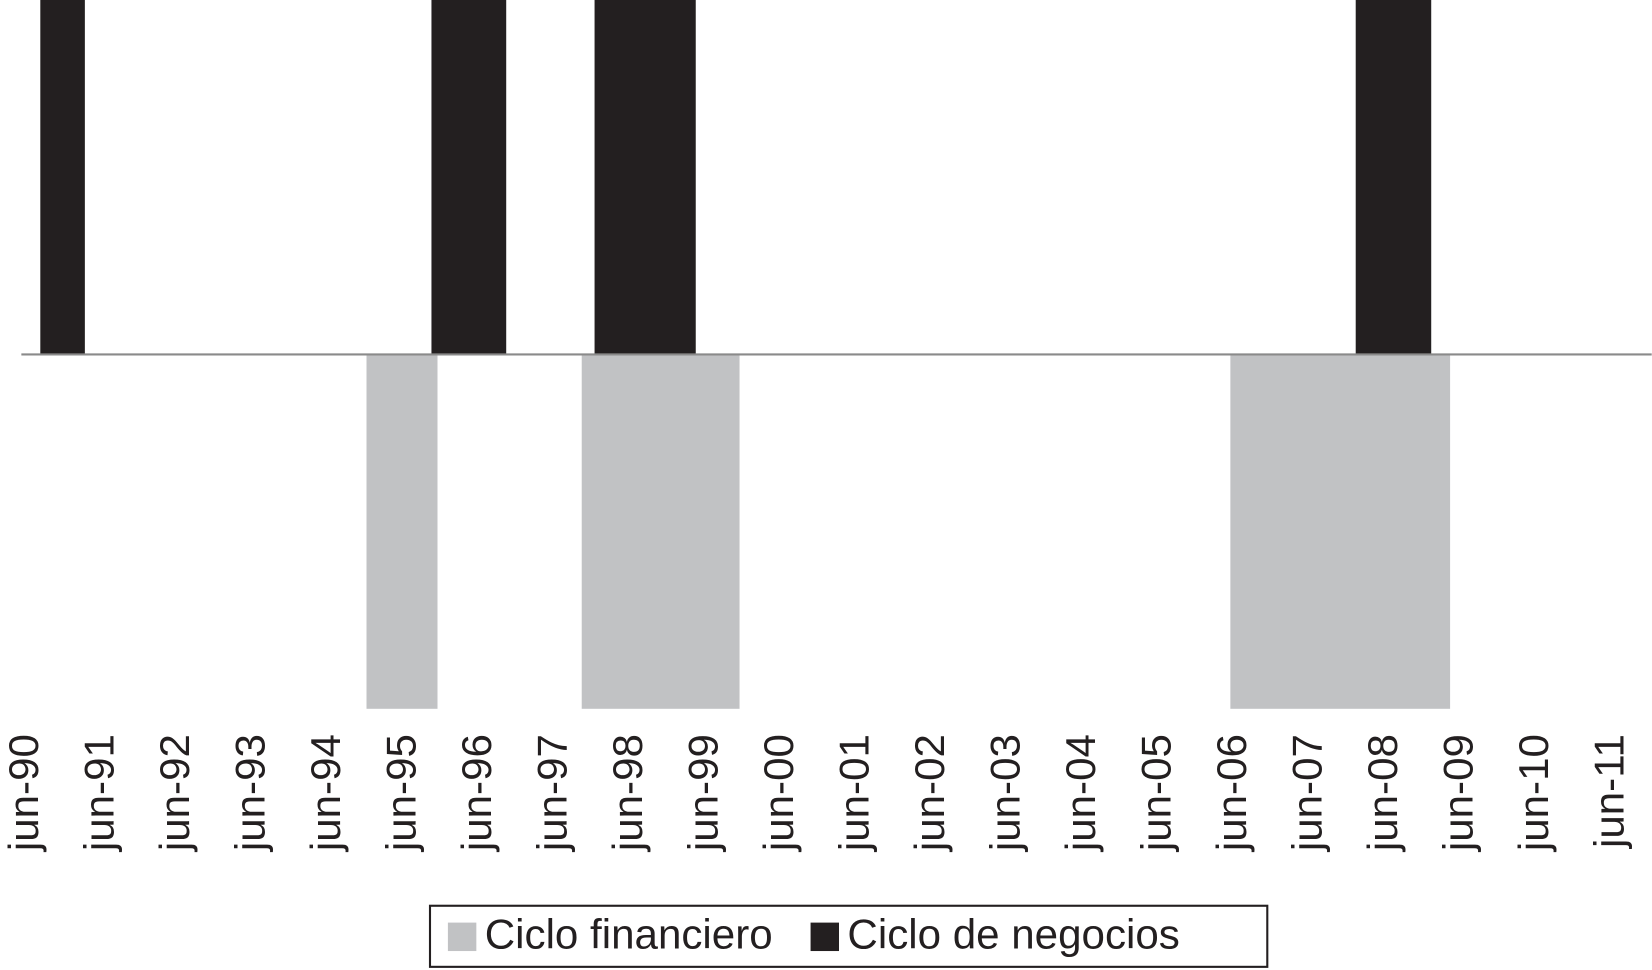 The image size is (1652, 970). I want to click on x-tick-label: jun-99, so click(702, 793).